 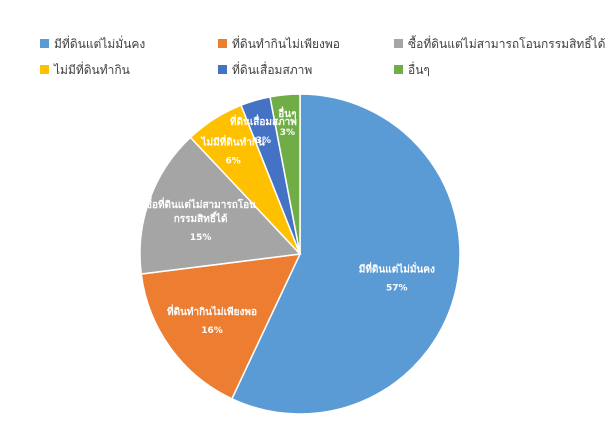 What do you see at coordinates (201, 238) in the screenshot?
I see `slice-percent-3: 15%` at bounding box center [201, 238].